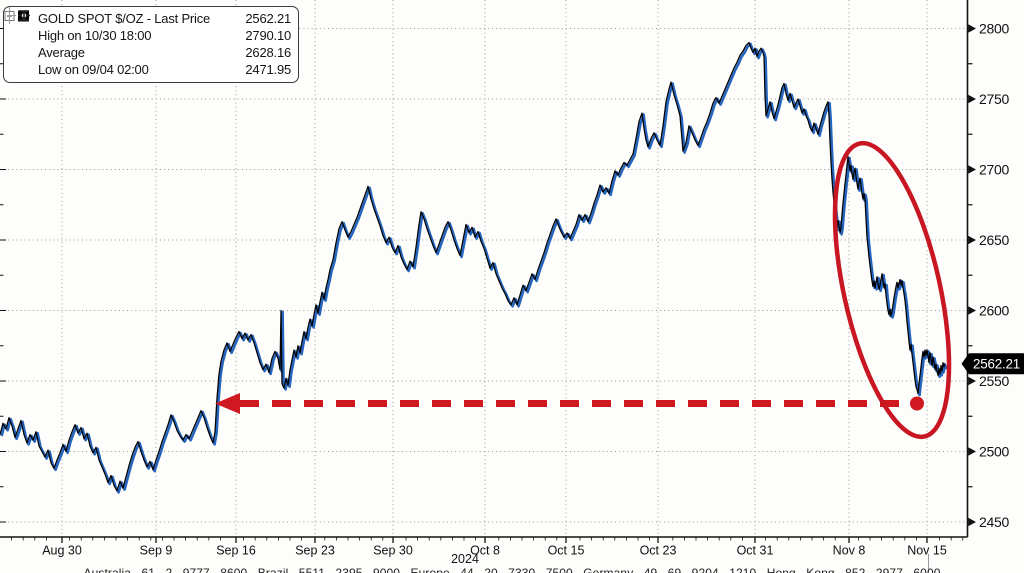 The height and width of the screenshot is (573, 1024). I want to click on x-axis-tick-label: Nov 15, so click(927, 551).